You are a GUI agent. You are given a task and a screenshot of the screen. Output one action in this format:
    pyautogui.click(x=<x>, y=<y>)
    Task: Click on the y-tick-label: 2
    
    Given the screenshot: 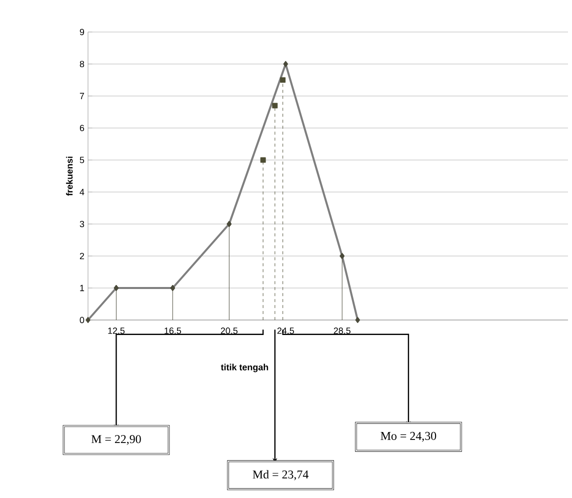 What is the action you would take?
    pyautogui.click(x=82, y=256)
    